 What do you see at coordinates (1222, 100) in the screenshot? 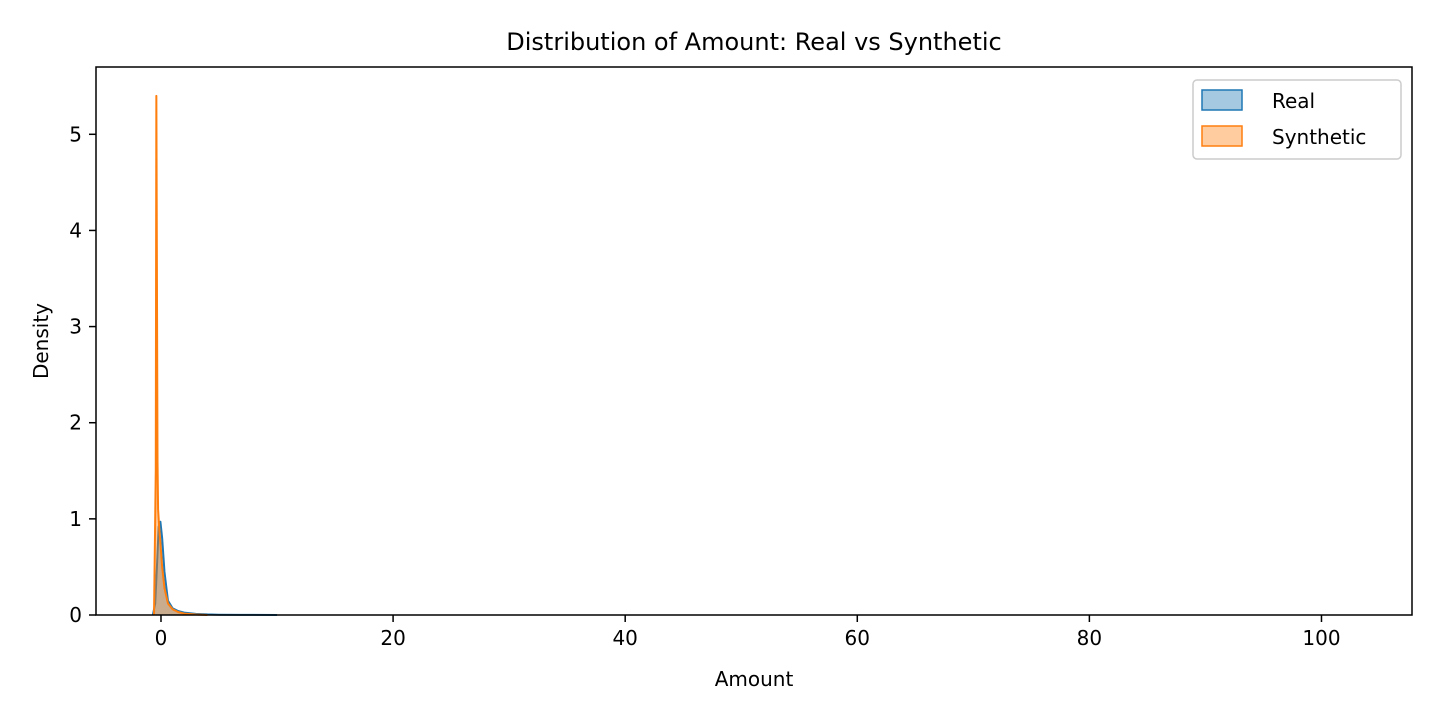
I see `legend-swatch-real` at bounding box center [1222, 100].